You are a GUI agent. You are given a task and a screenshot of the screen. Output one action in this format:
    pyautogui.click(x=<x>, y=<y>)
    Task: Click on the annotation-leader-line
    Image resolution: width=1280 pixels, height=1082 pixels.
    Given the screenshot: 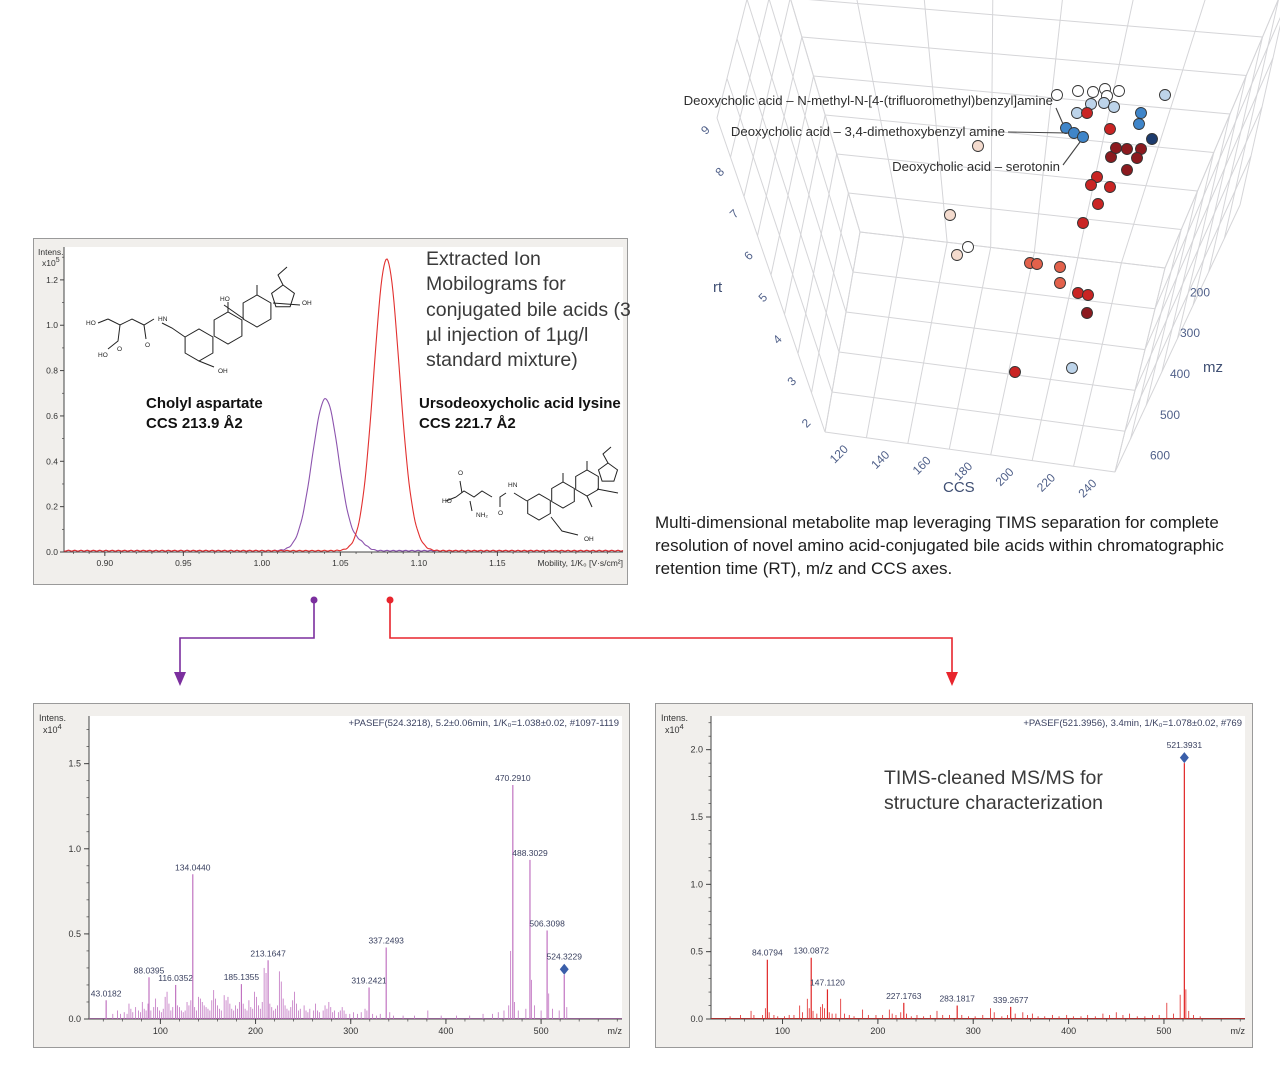 What is the action you would take?
    pyautogui.click(x=1059, y=116)
    